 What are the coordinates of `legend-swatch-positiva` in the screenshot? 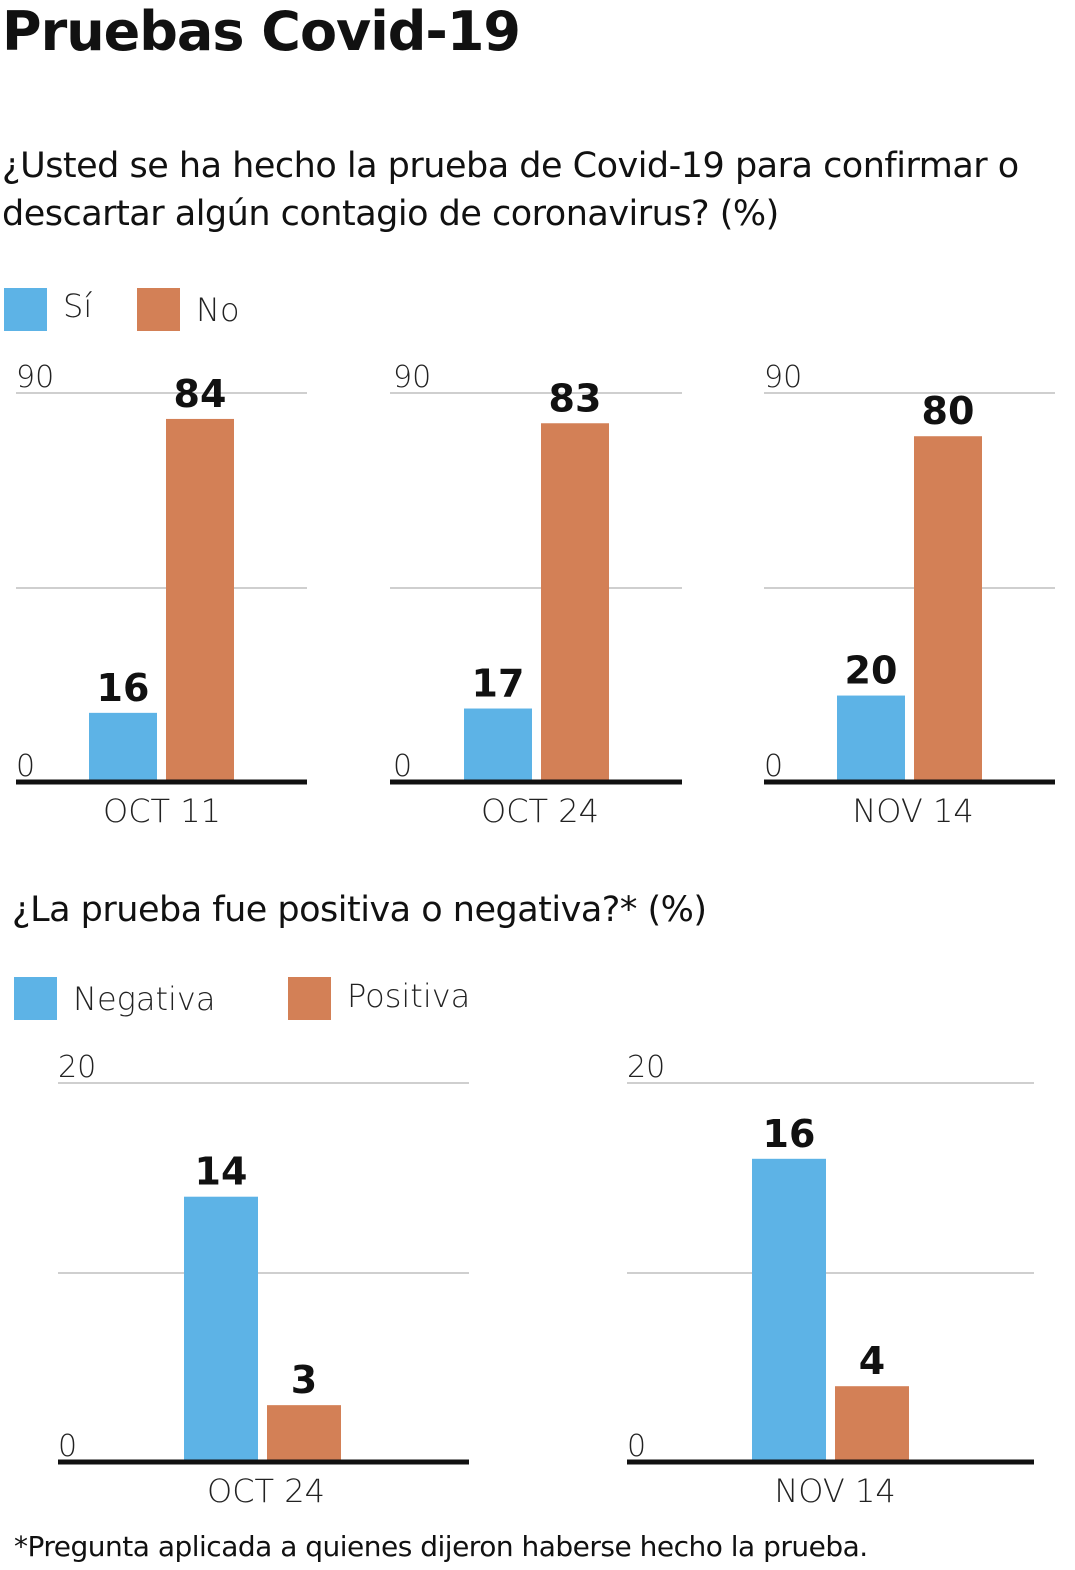 It's located at (309, 998).